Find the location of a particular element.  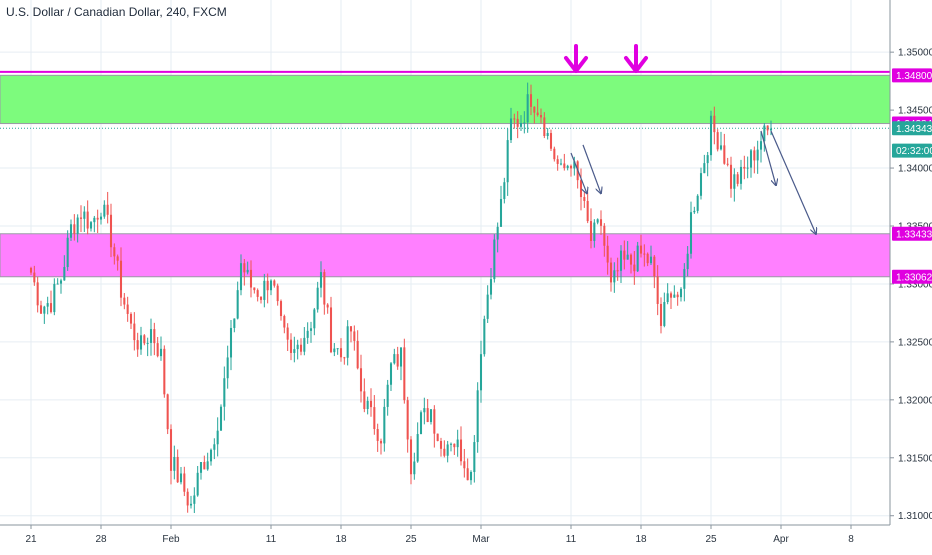

x-tick-label: Mar is located at coordinates (481, 539).